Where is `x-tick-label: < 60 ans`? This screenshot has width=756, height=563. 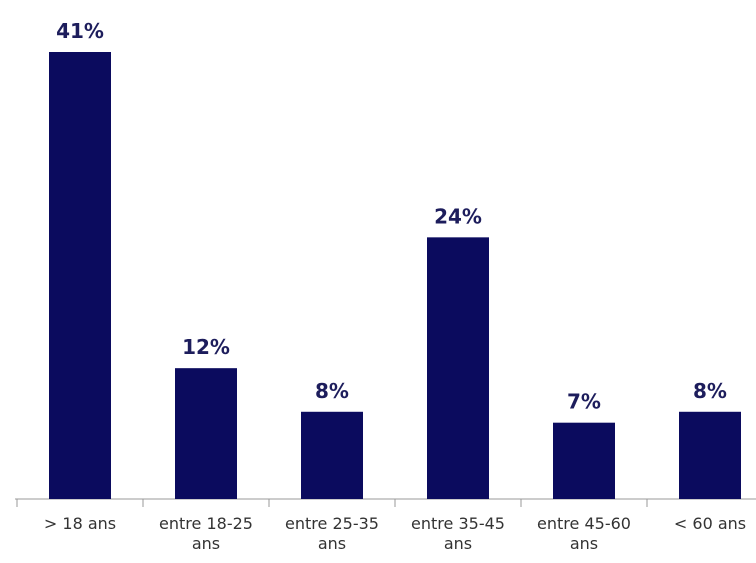
x-tick-label: < 60 ans is located at coordinates (710, 523).